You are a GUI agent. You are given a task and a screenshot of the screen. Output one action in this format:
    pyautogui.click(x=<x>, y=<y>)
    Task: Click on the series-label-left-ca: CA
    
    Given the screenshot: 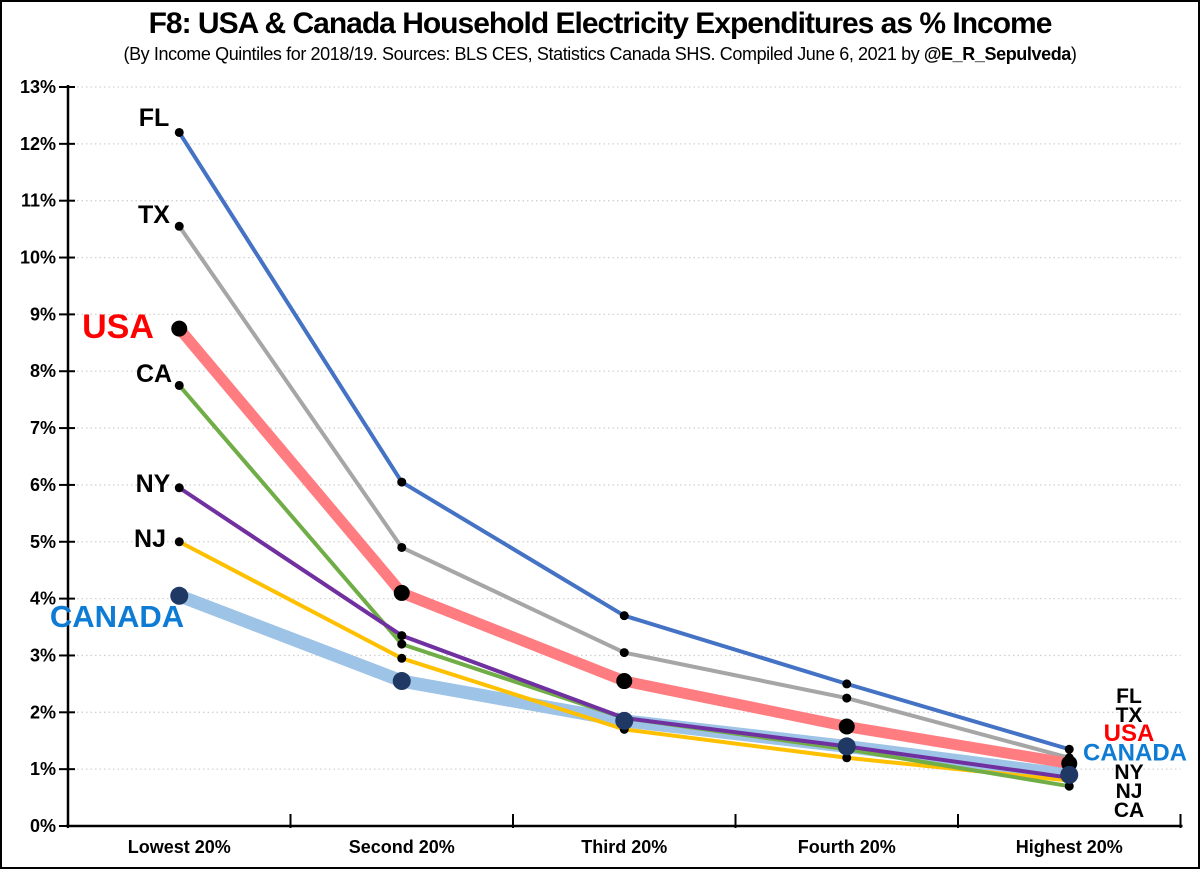 What is the action you would take?
    pyautogui.click(x=154, y=374)
    